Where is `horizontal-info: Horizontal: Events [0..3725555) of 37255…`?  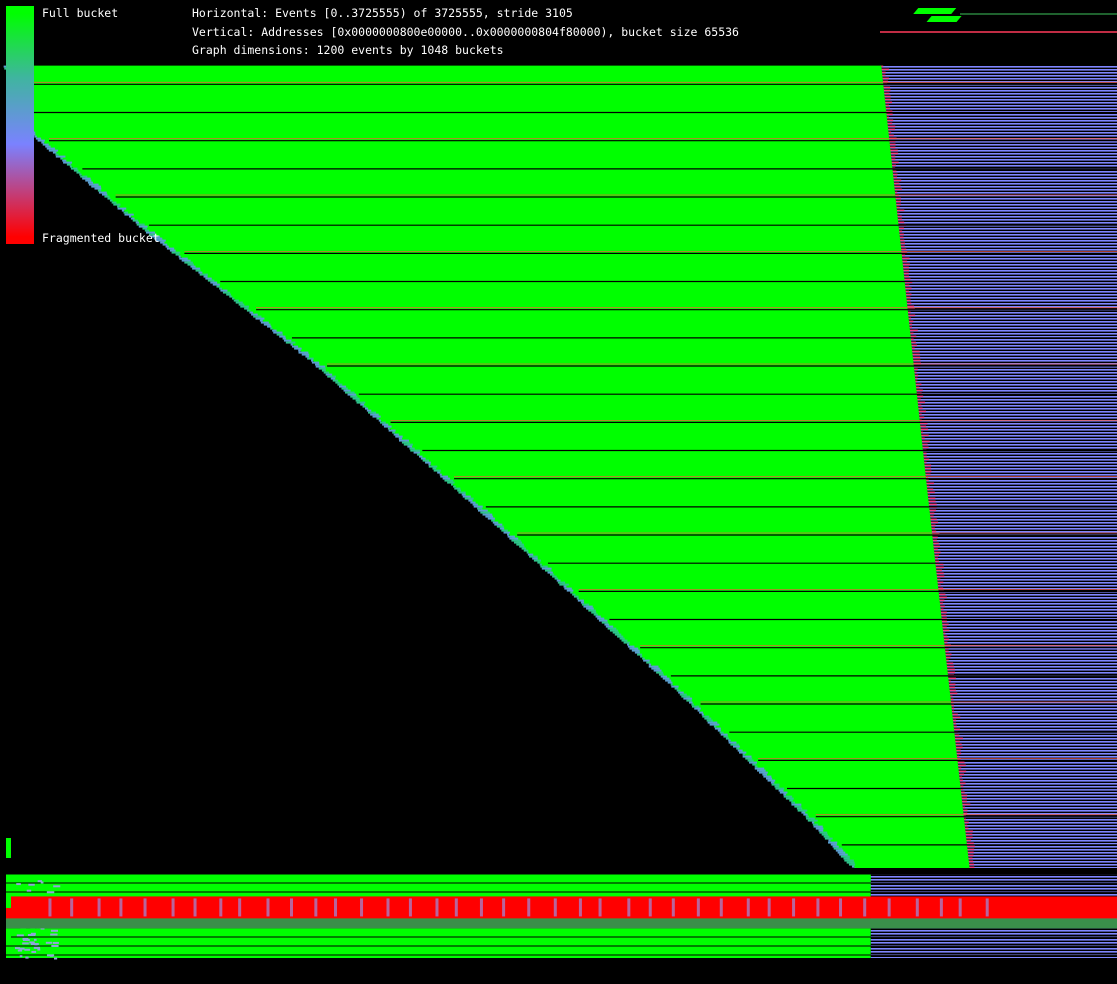
horizontal-info: Horizontal: Events [0..3725555) of 37255… is located at coordinates (382, 13).